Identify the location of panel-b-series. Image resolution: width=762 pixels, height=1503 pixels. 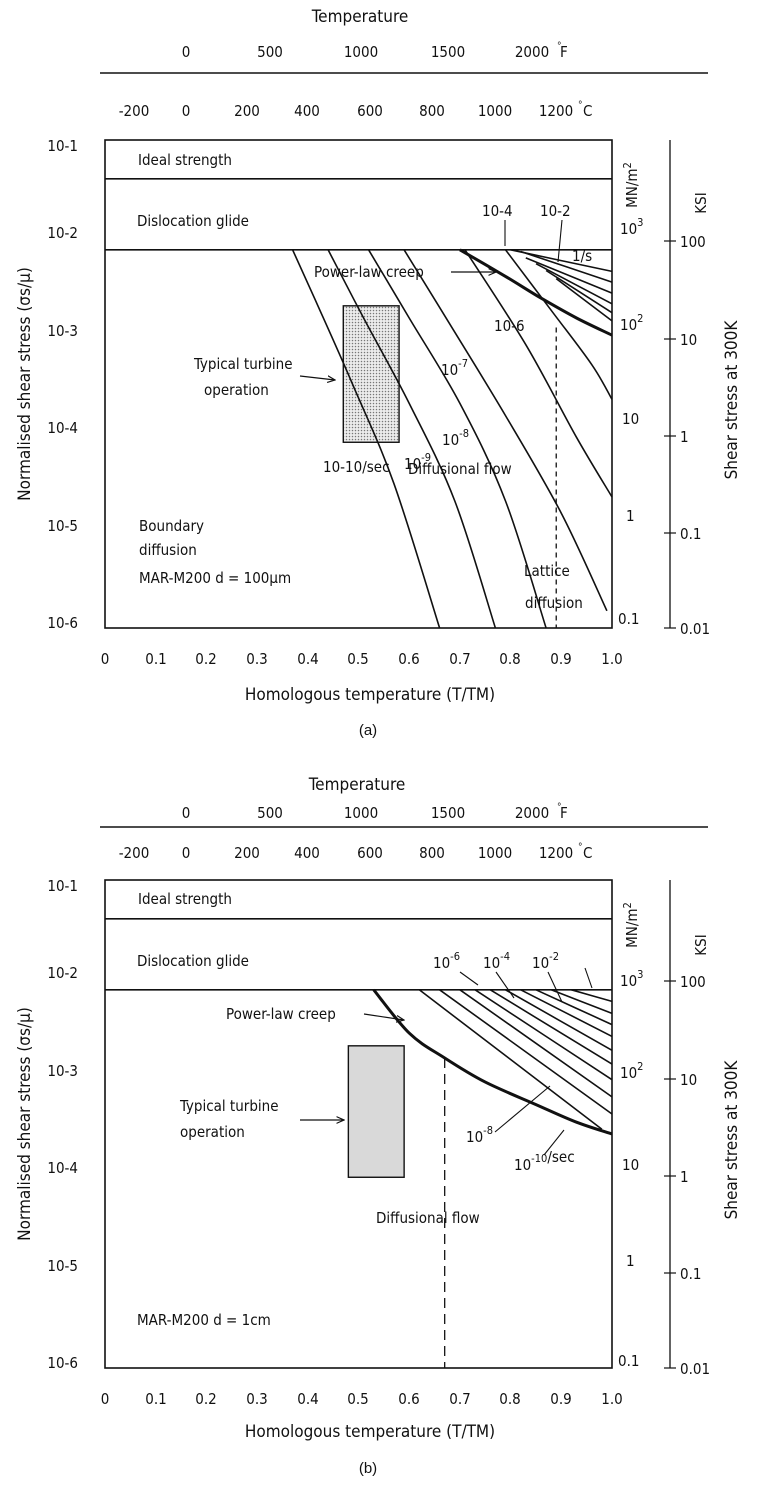
(492, 1062).